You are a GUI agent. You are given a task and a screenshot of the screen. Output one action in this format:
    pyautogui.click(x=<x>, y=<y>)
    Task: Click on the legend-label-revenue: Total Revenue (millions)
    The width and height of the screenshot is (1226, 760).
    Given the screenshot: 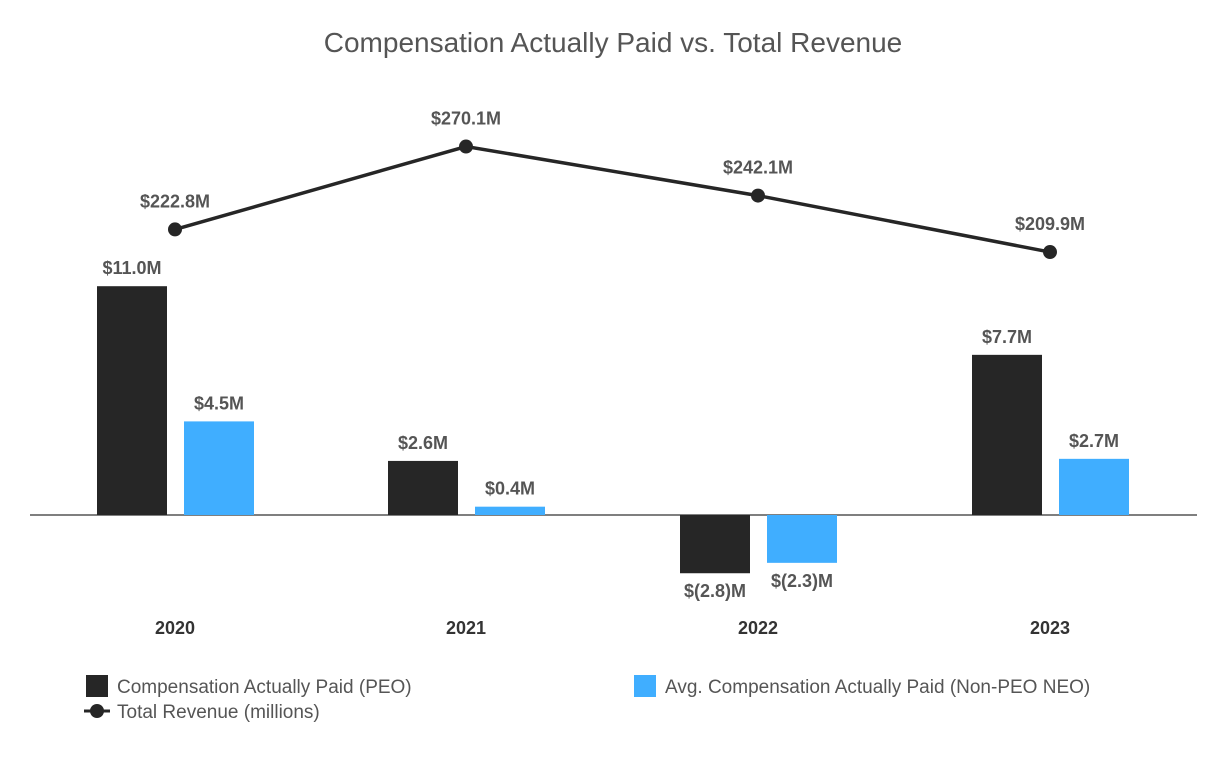 What is the action you would take?
    pyautogui.click(x=218, y=712)
    